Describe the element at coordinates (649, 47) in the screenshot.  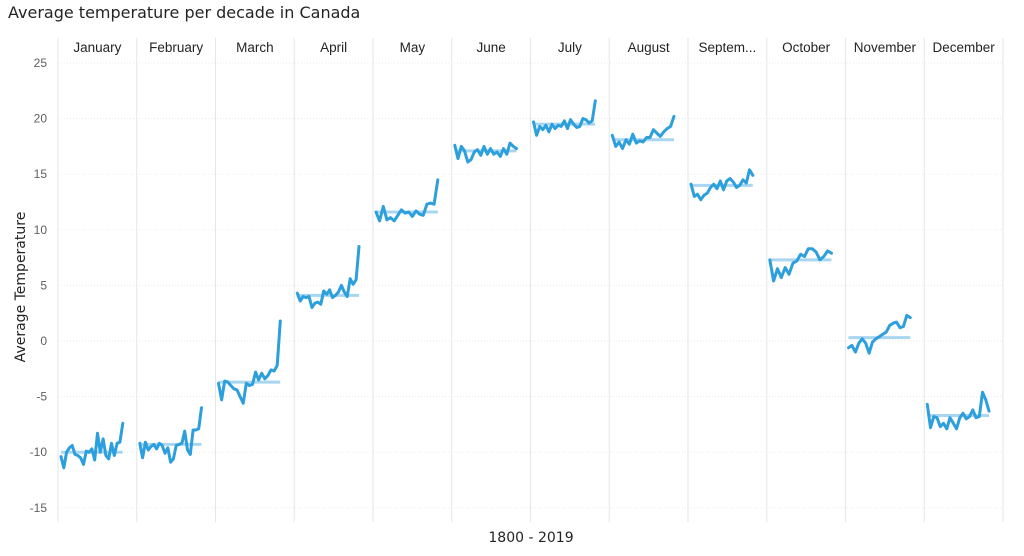
I see `month-header: August` at that location.